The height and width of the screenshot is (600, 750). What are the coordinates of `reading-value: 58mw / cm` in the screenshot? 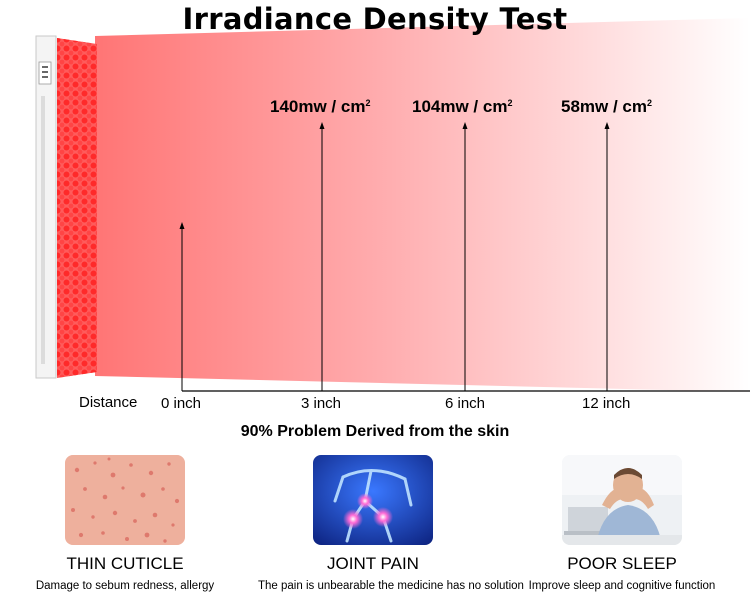 It's located at (604, 106).